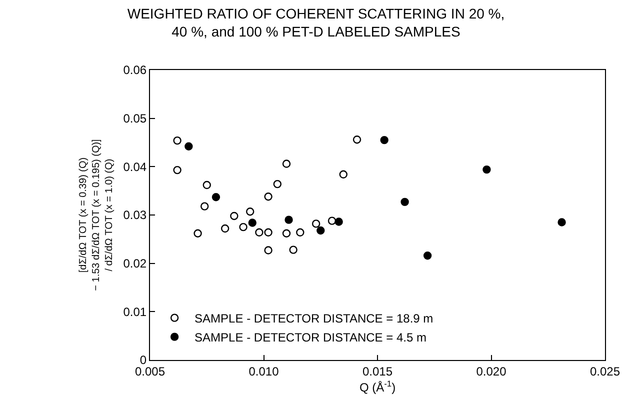  What do you see at coordinates (316, 22) in the screenshot?
I see `chart-title: WEIGHTED RATIO OF COHERENT SCATTERING IN 20 %, 40 %, and 100 % PET-D LABELED SAMPLES` at bounding box center [316, 22].